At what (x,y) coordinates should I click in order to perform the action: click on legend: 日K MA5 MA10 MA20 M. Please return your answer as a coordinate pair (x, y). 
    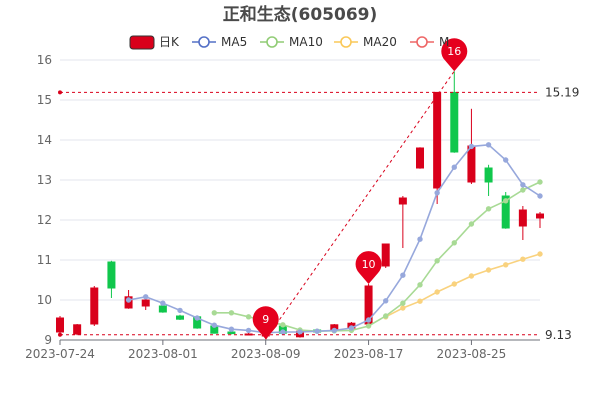
    Looking at the image, I should click on (289, 42).